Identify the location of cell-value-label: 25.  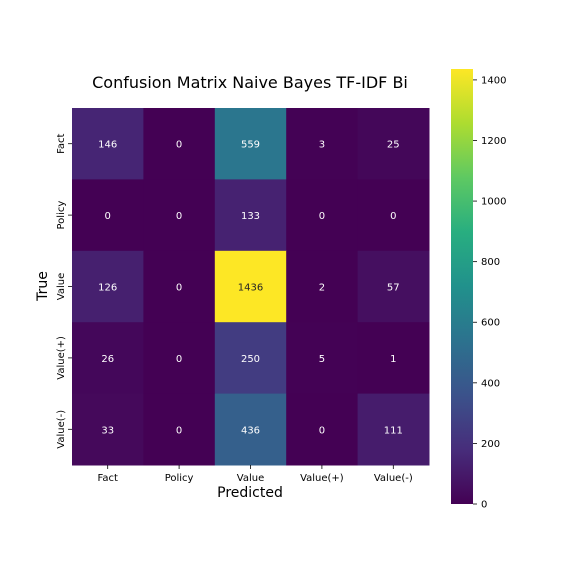
(393, 145).